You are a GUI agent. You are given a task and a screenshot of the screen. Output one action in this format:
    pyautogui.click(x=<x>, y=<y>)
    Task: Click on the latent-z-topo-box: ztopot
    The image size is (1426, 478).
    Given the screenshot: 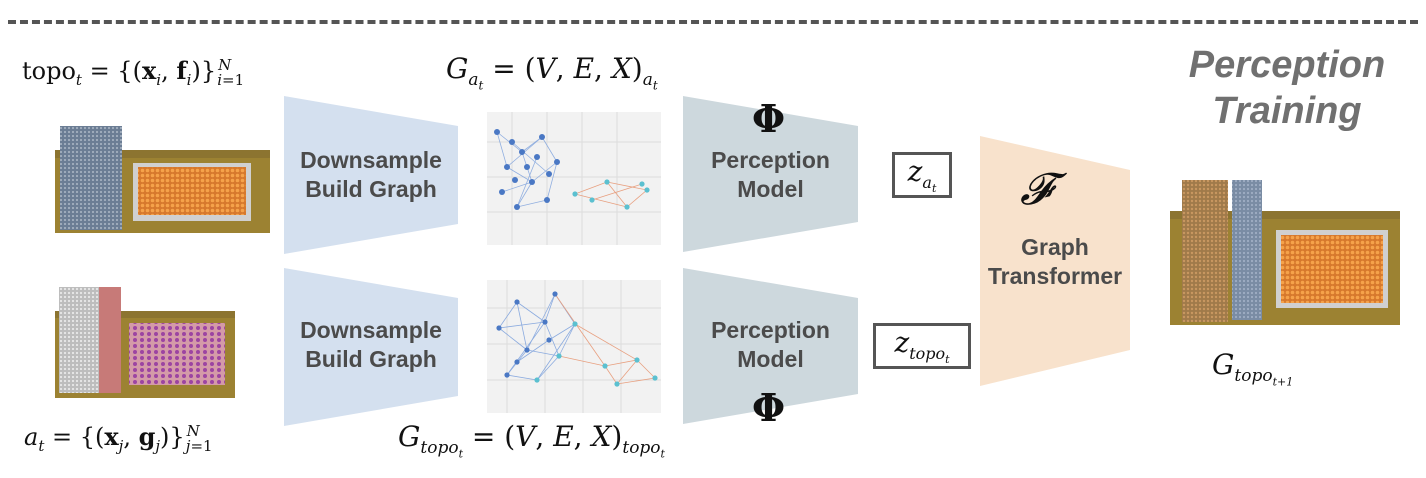 What is the action you would take?
    pyautogui.click(x=922, y=346)
    